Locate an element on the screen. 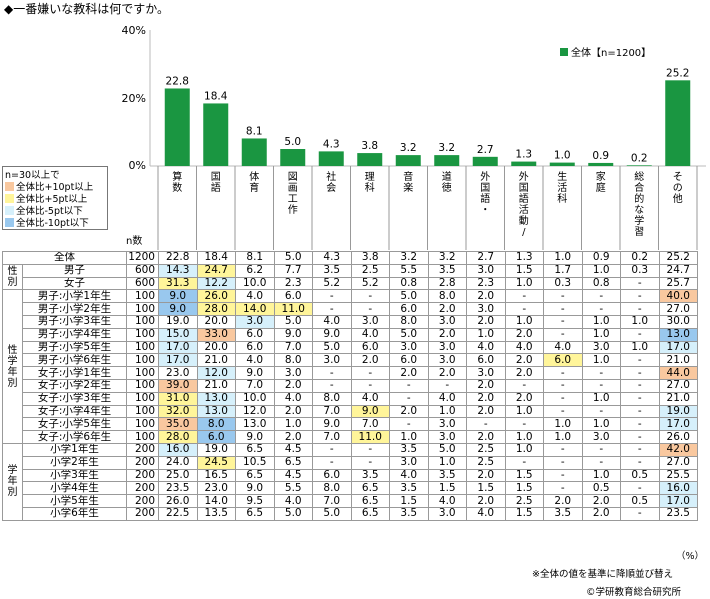 The height and width of the screenshot is (599, 710). swatch-minus5 is located at coordinates (9, 210).